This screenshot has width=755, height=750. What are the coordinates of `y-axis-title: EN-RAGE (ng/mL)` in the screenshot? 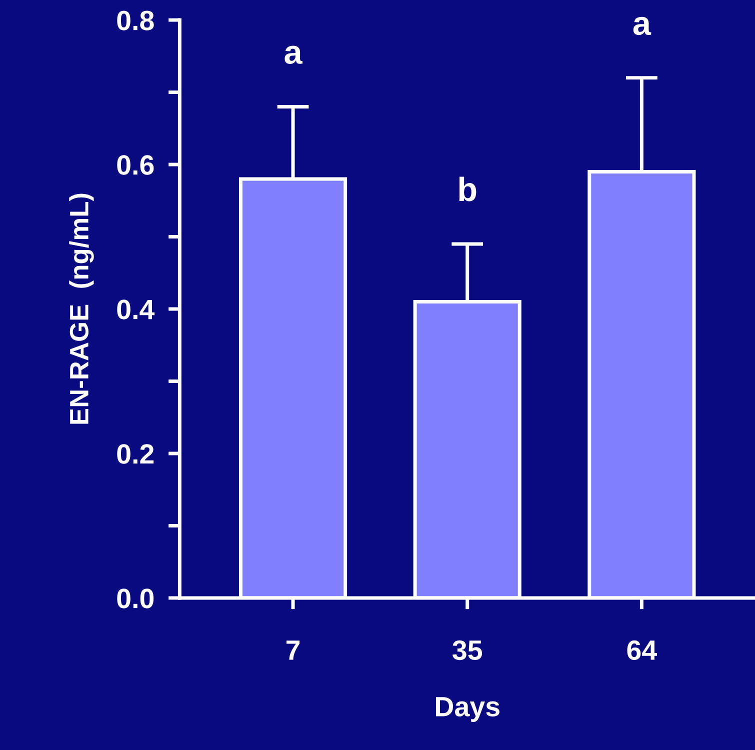 It's located at (81, 309).